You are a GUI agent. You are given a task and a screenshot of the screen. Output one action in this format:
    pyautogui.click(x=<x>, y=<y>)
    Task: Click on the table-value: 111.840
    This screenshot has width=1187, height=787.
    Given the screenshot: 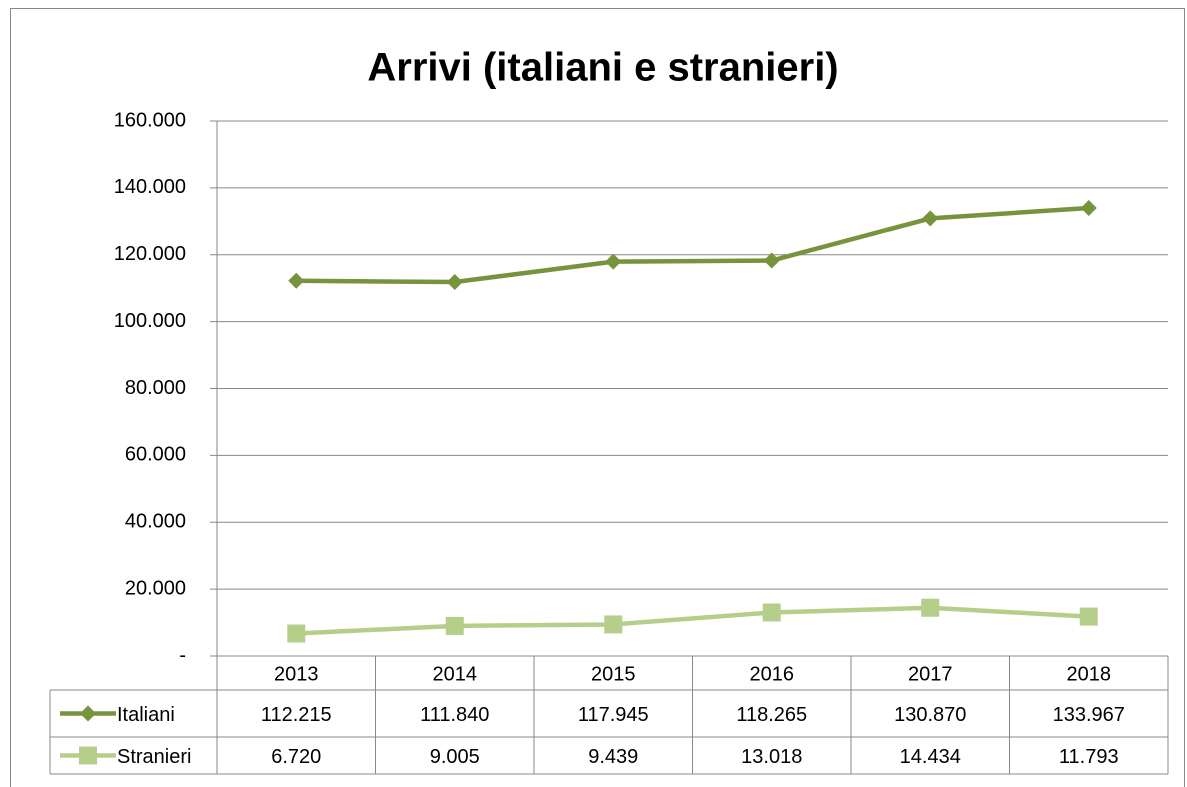 What is the action you would take?
    pyautogui.click(x=454, y=715)
    